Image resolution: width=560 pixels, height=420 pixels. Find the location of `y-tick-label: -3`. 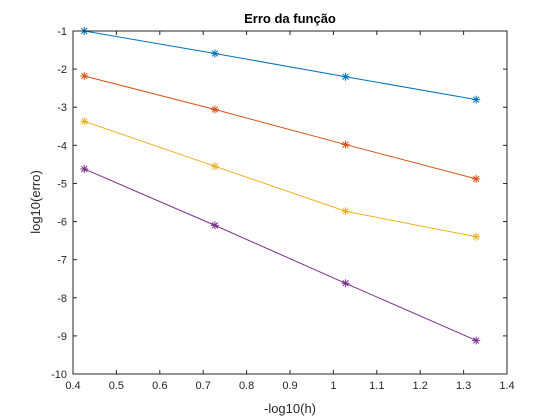

y-tick-label: -3 is located at coordinates (62, 108).